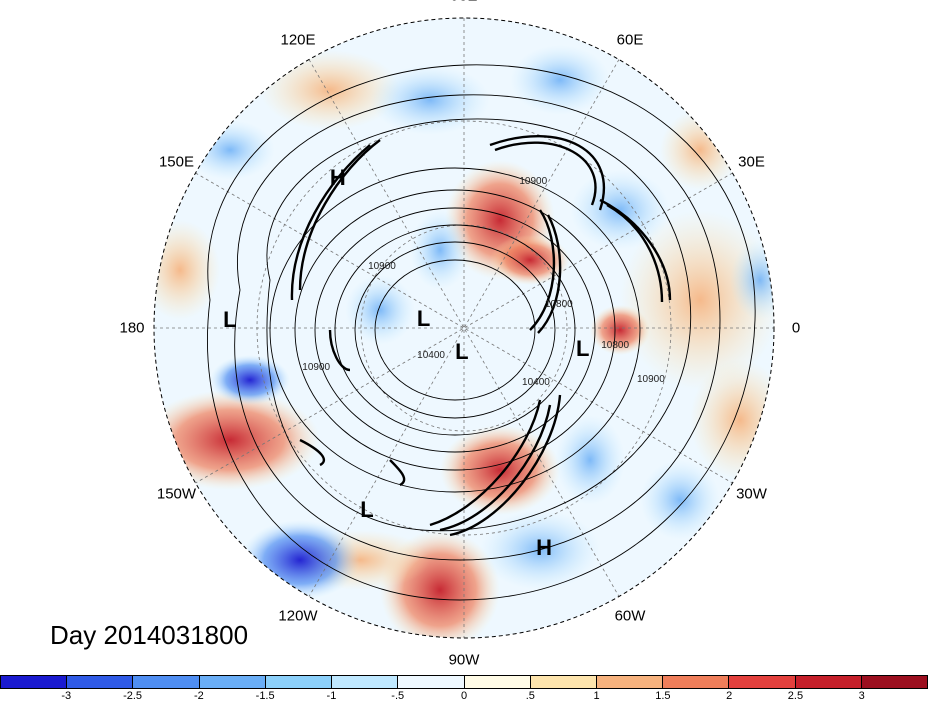  What do you see at coordinates (132, 328) in the screenshot?
I see `longitude-label: 180` at bounding box center [132, 328].